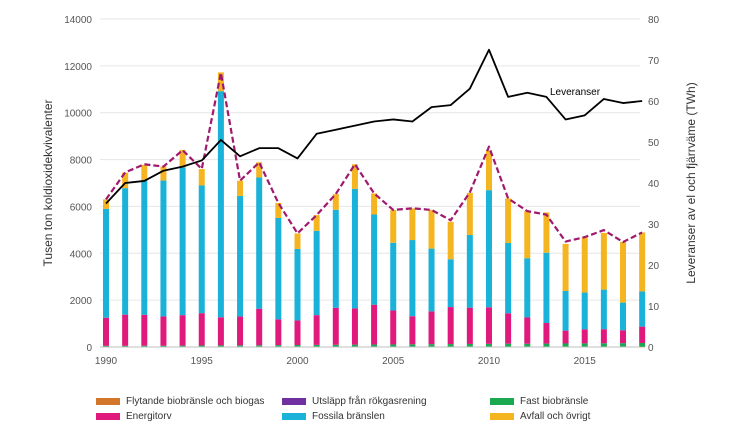 This screenshot has width=746, height=422. Describe the element at coordinates (78, 20) in the screenshot. I see `y-tick-label: 14000` at that location.